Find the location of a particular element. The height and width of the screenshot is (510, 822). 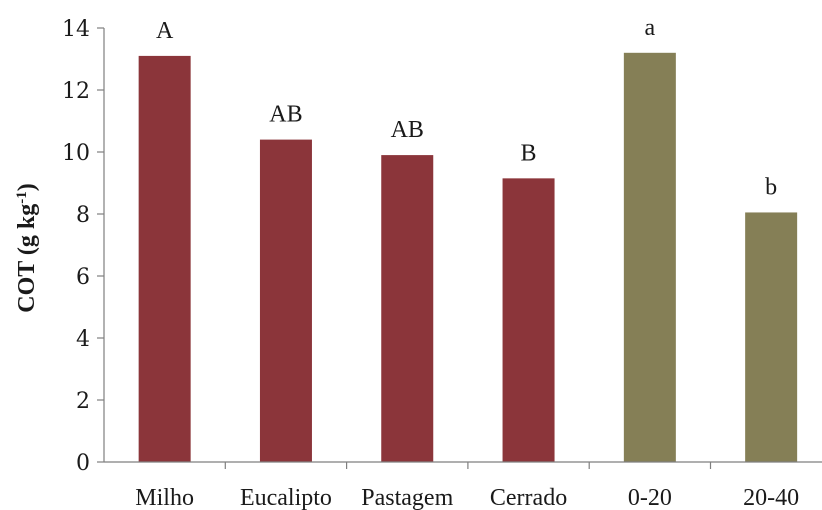

y-tick-label: 4 is located at coordinates (83, 339).